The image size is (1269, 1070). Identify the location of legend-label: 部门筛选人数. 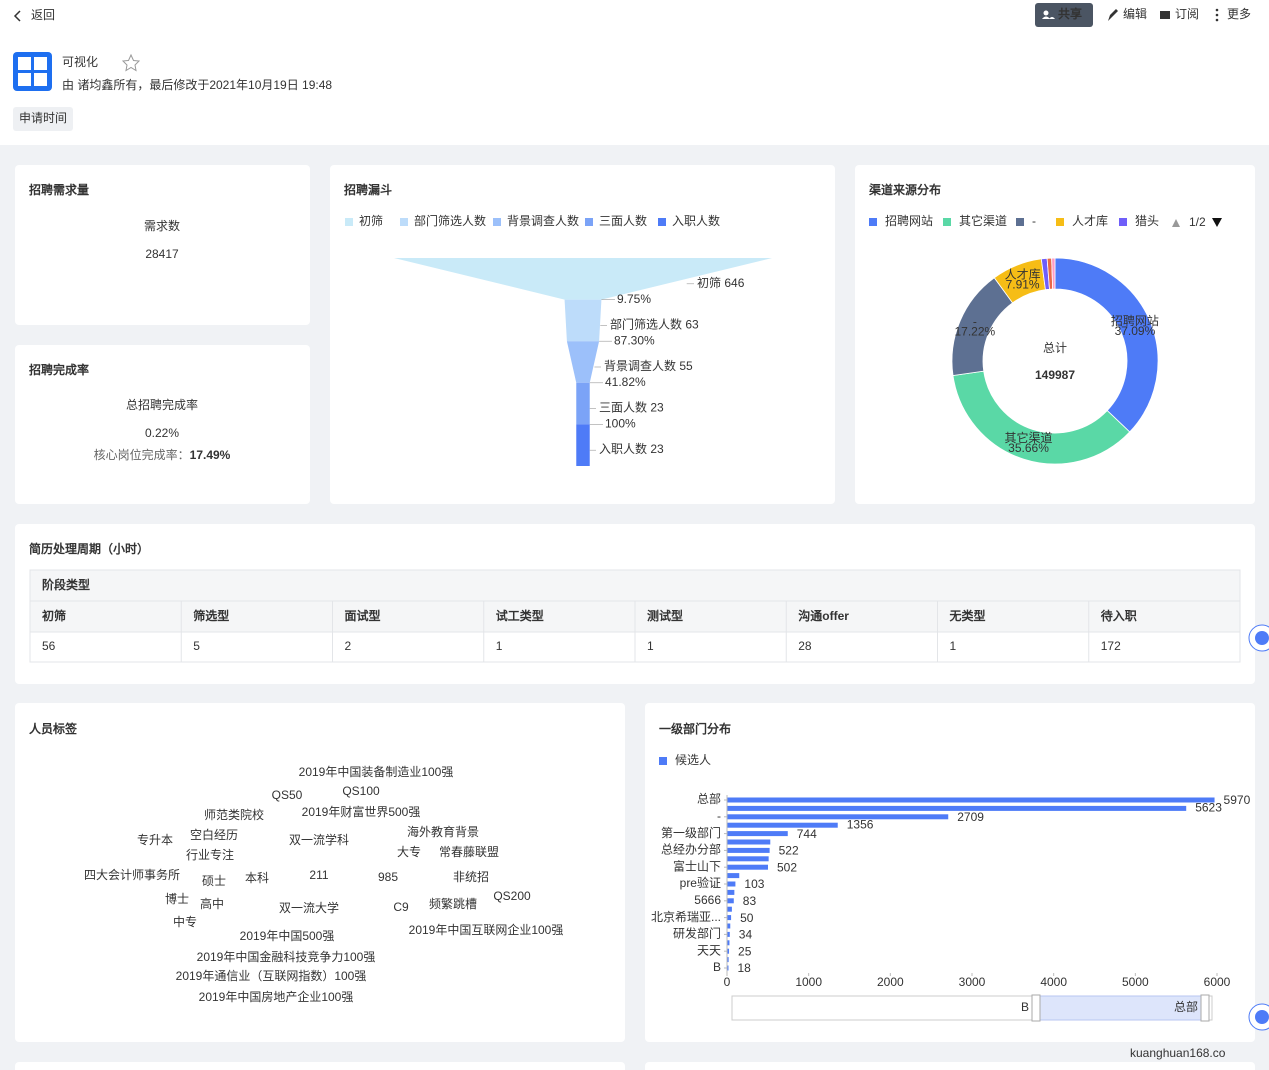
(450, 220).